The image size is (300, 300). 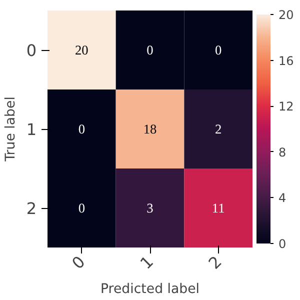 What do you see at coordinates (286, 61) in the screenshot?
I see `color-bar-label: 16` at bounding box center [286, 61].